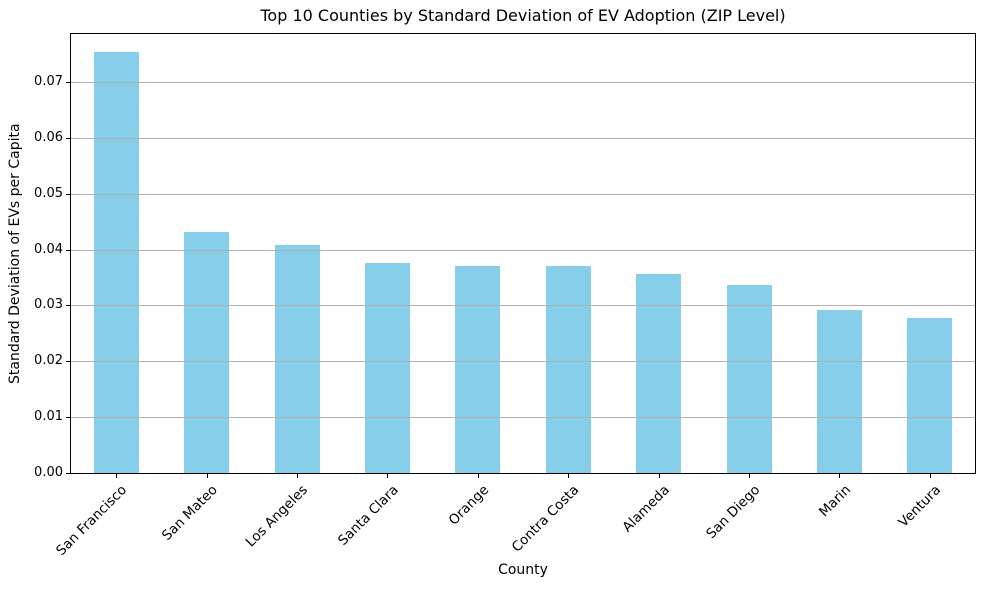 The height and width of the screenshot is (590, 989). I want to click on bar-orange, so click(478, 369).